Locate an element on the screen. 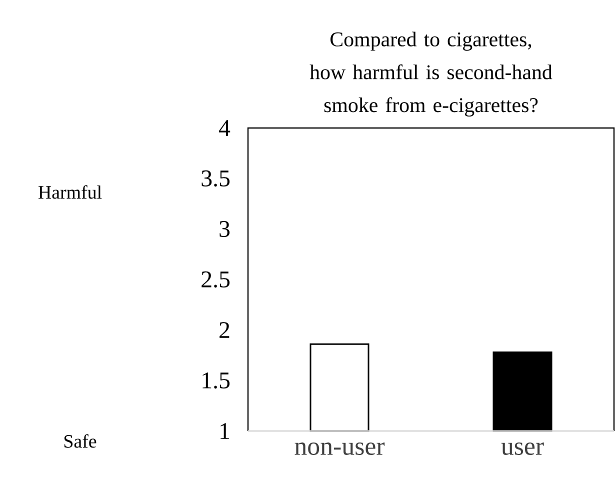 The height and width of the screenshot is (495, 616). text: Harmful is located at coordinates (70, 192).